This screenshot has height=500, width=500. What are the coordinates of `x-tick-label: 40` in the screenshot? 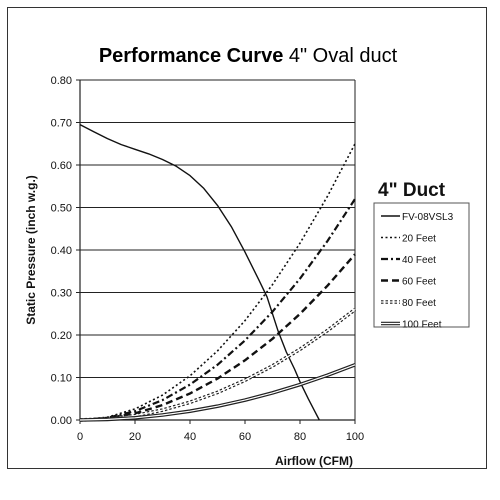 It's located at (190, 437).